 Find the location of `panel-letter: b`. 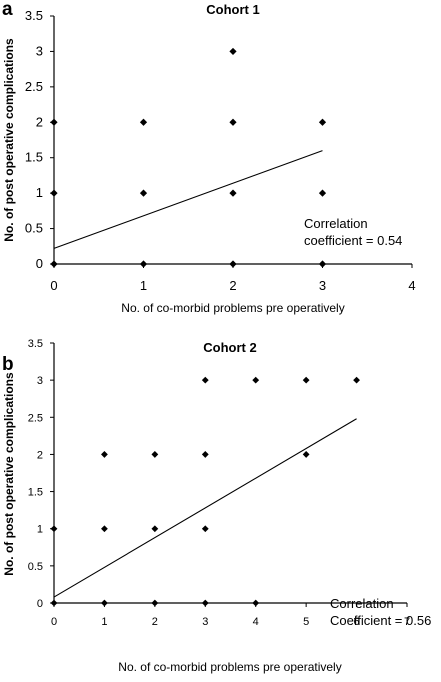

panel-letter: b is located at coordinates (8, 364).